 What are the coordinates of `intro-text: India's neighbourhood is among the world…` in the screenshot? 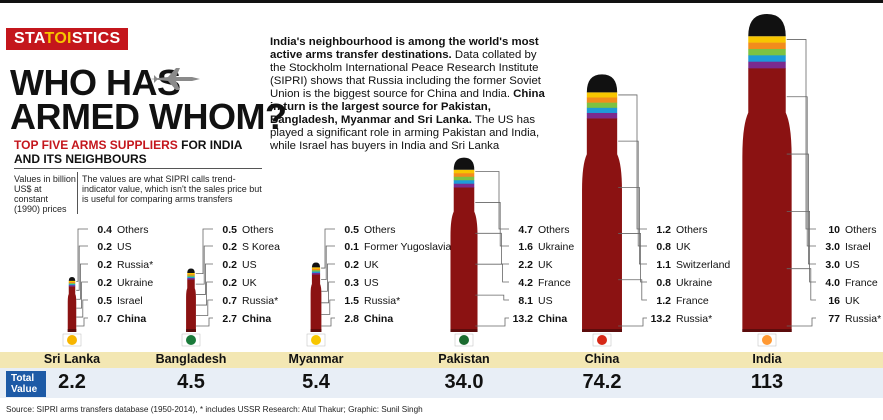 It's located at (407, 94).